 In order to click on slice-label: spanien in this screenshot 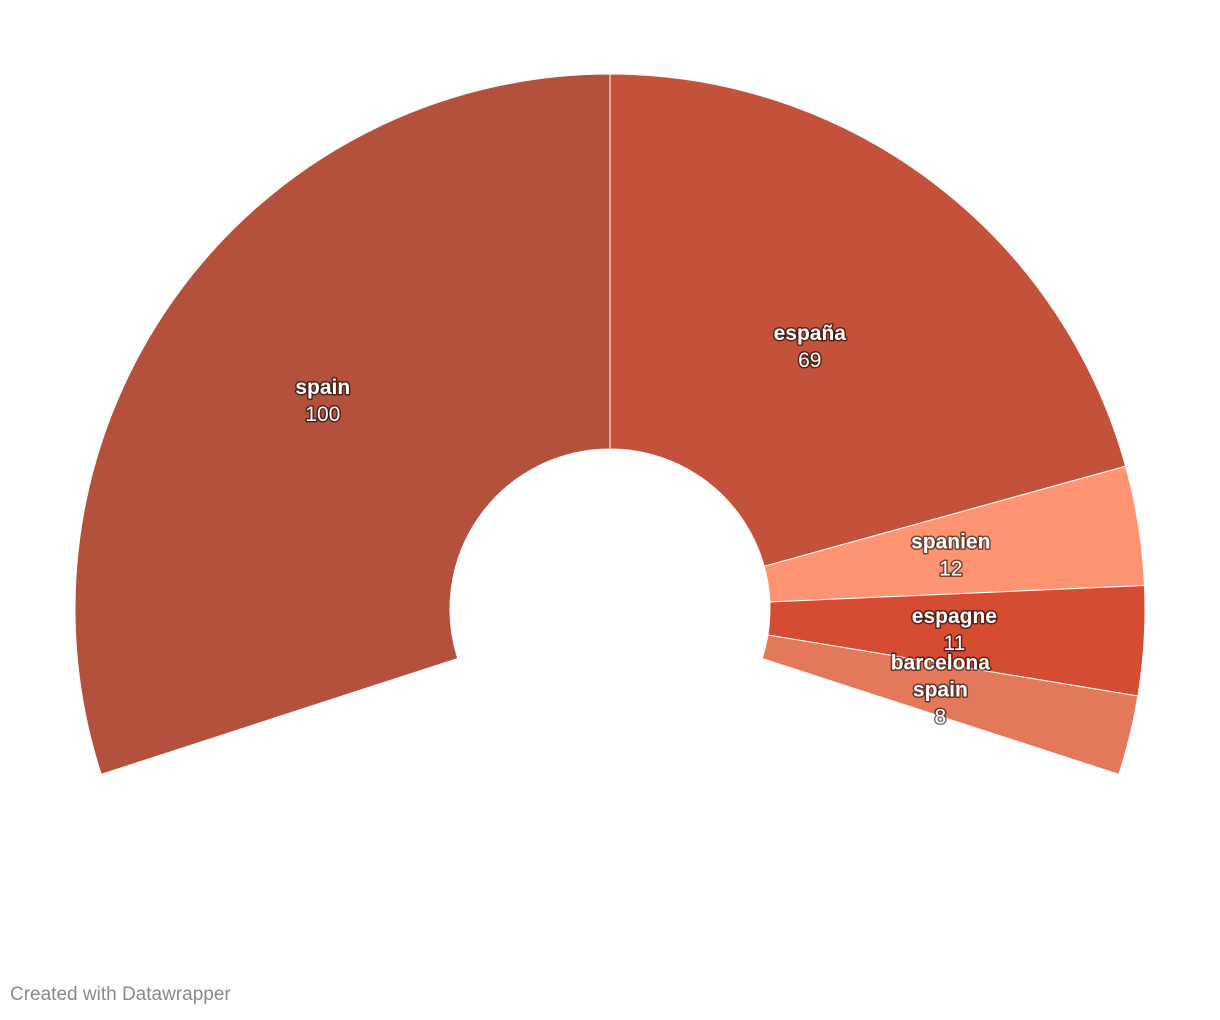, I will do `click(950, 542)`.